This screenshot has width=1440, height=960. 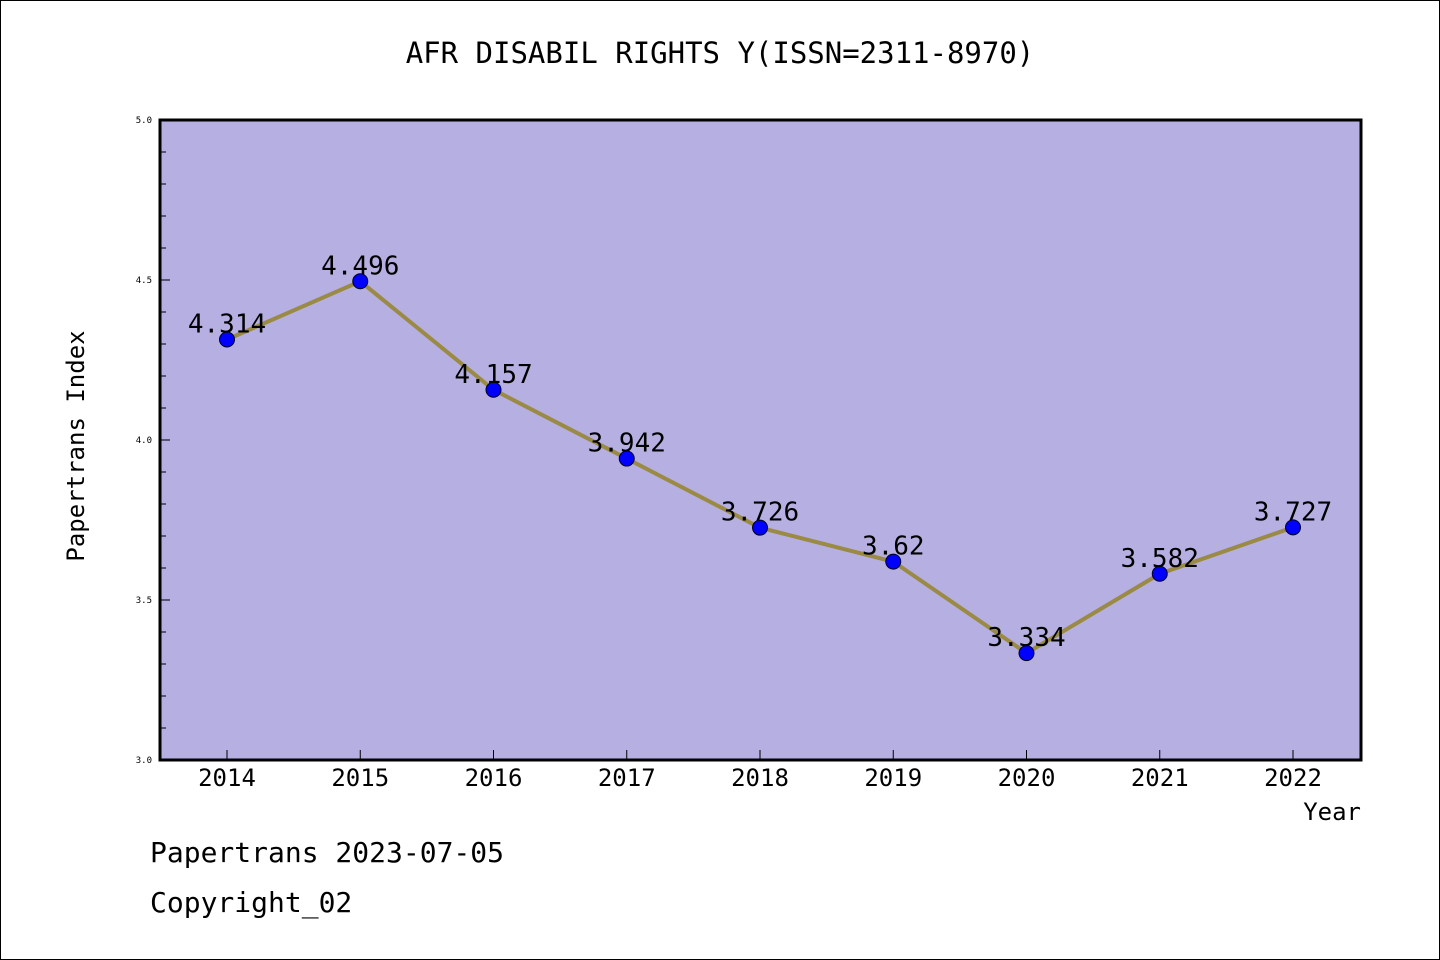 I want to click on x-tick-label: 2018, so click(x=760, y=778).